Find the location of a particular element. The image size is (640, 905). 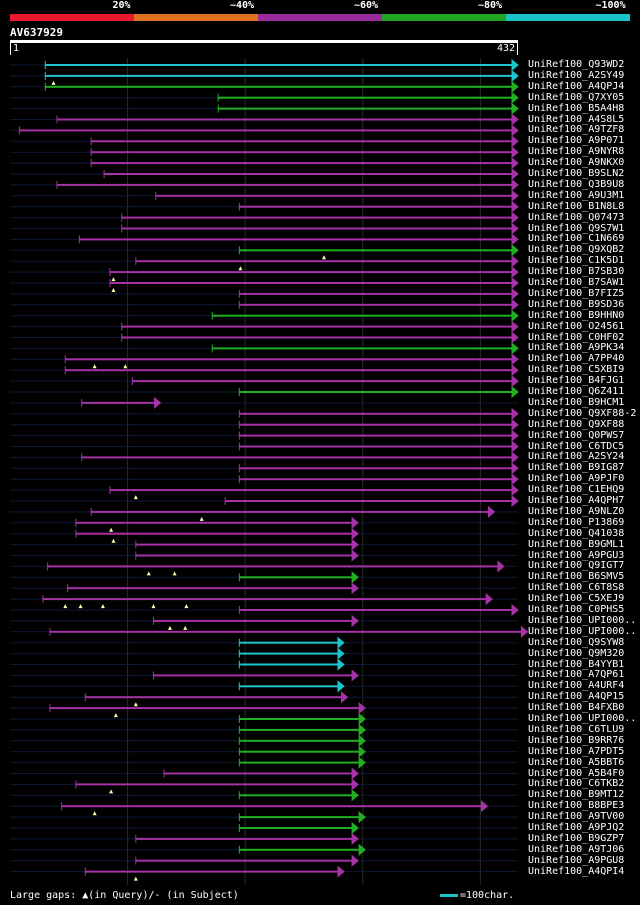

hit-label: UniRef100_Q93WD2 is located at coordinates (576, 64).